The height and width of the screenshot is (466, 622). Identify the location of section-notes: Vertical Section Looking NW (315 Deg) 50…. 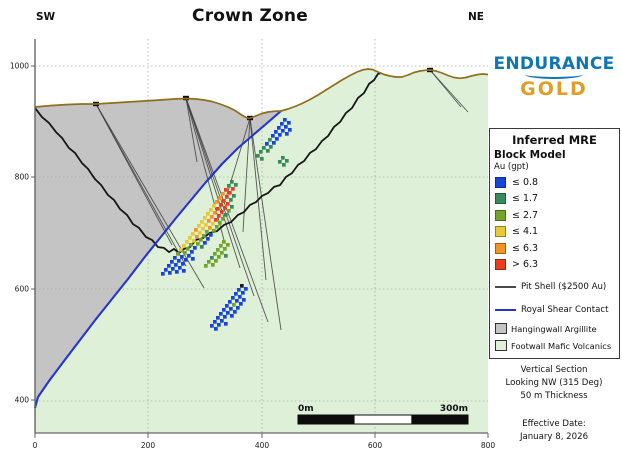
(554, 383).